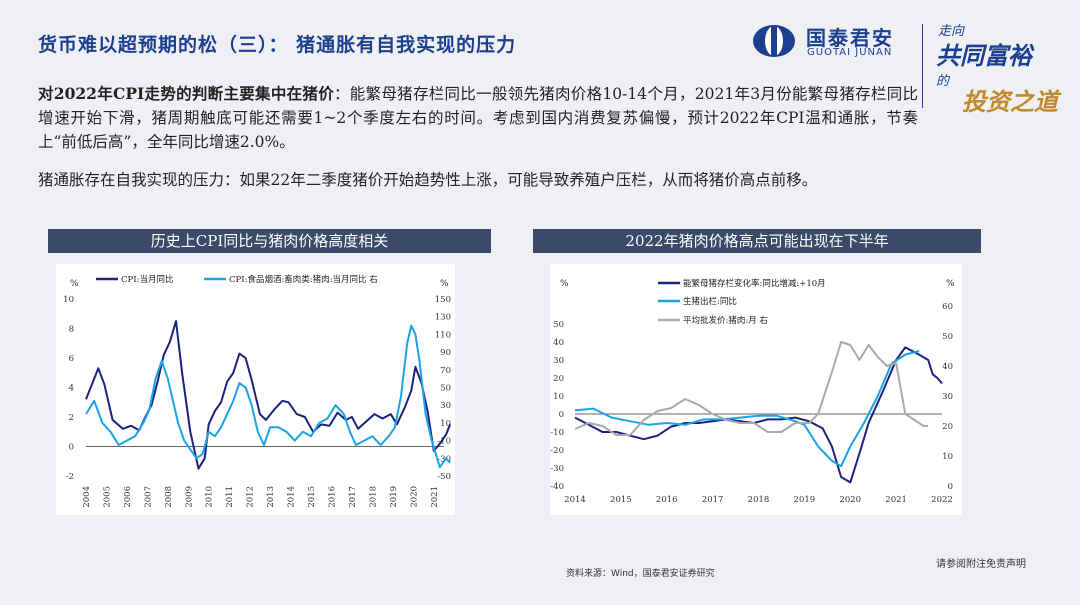 The width and height of the screenshot is (1080, 605). Describe the element at coordinates (558, 325) in the screenshot. I see `chart2-left-tick: 50` at that location.